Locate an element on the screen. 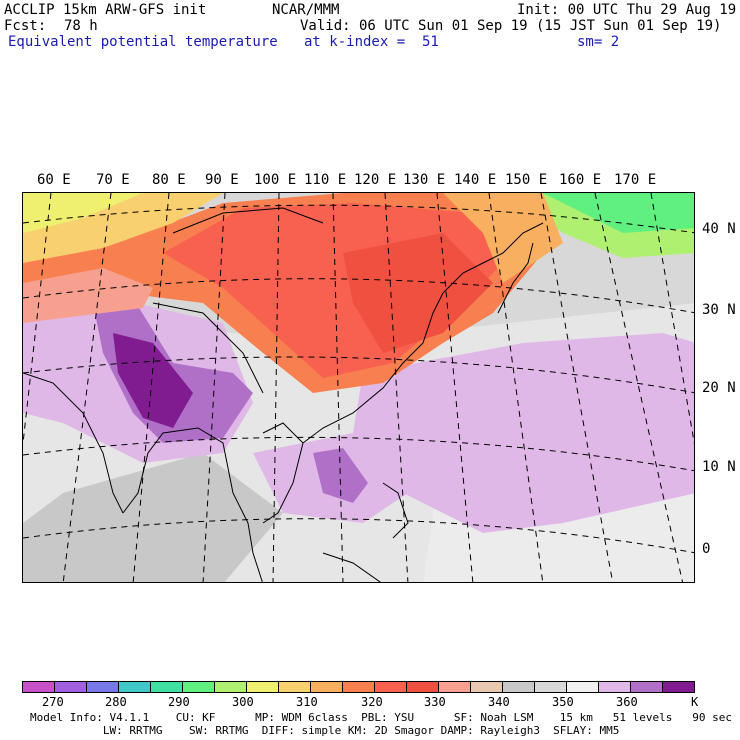 The image size is (740, 740). coastline-bay-of-bengal is located at coordinates (192, 504).